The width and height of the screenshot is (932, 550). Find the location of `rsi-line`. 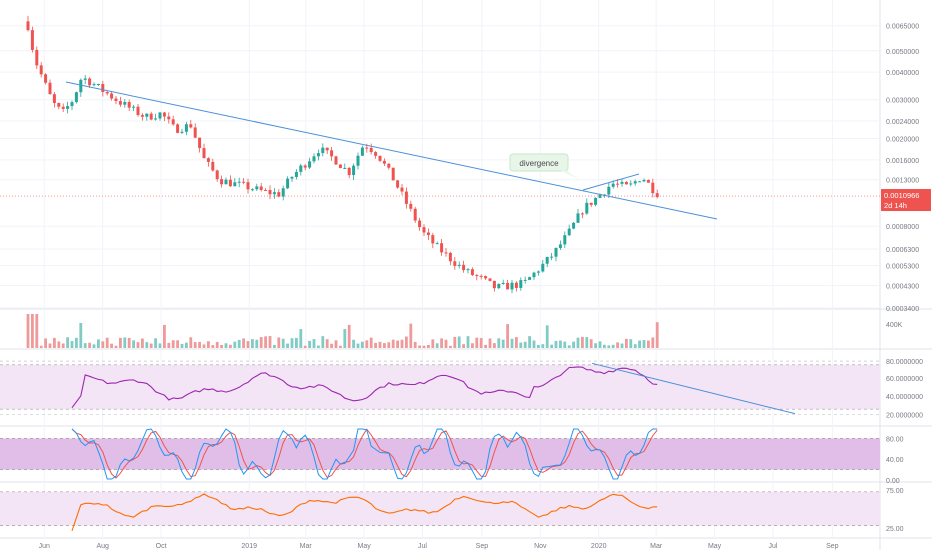

rsi-line is located at coordinates (364, 387).